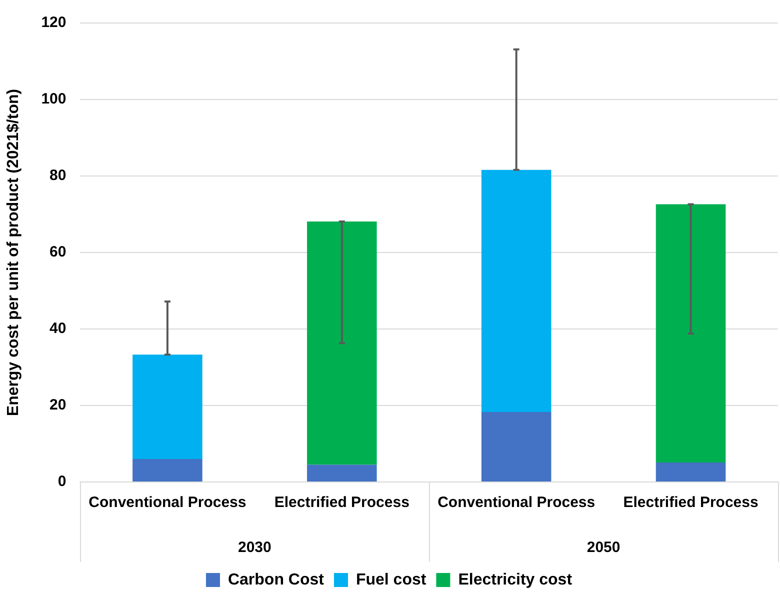  What do you see at coordinates (603, 547) in the screenshot?
I see `text: 2050` at bounding box center [603, 547].